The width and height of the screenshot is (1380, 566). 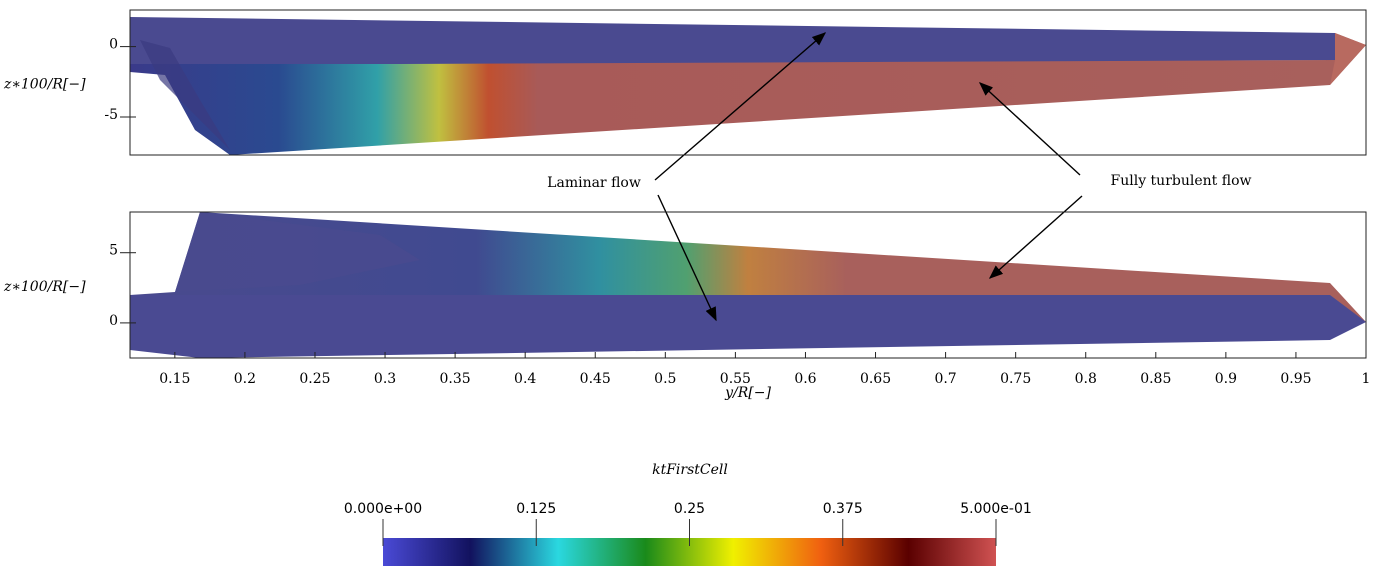 What do you see at coordinates (747, 393) in the screenshot?
I see `x-axis-label: y/R[−]` at bounding box center [747, 393].